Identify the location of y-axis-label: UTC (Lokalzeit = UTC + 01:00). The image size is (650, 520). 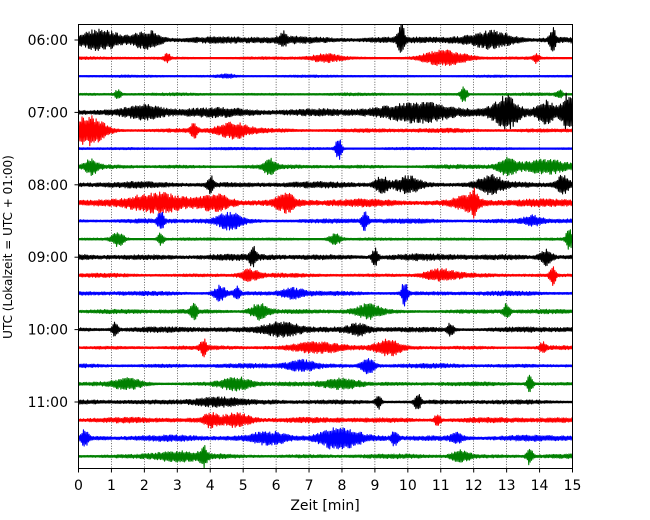
(8, 247).